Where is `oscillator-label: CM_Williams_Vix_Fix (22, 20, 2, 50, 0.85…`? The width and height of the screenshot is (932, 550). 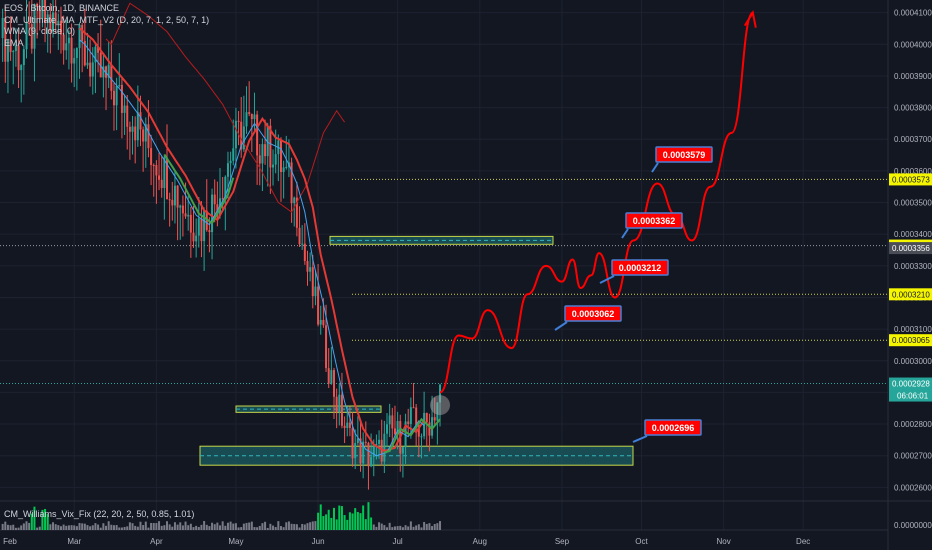
oscillator-label: CM_Williams_Vix_Fix (22, 20, 2, 50, 0.85… is located at coordinates (99, 514).